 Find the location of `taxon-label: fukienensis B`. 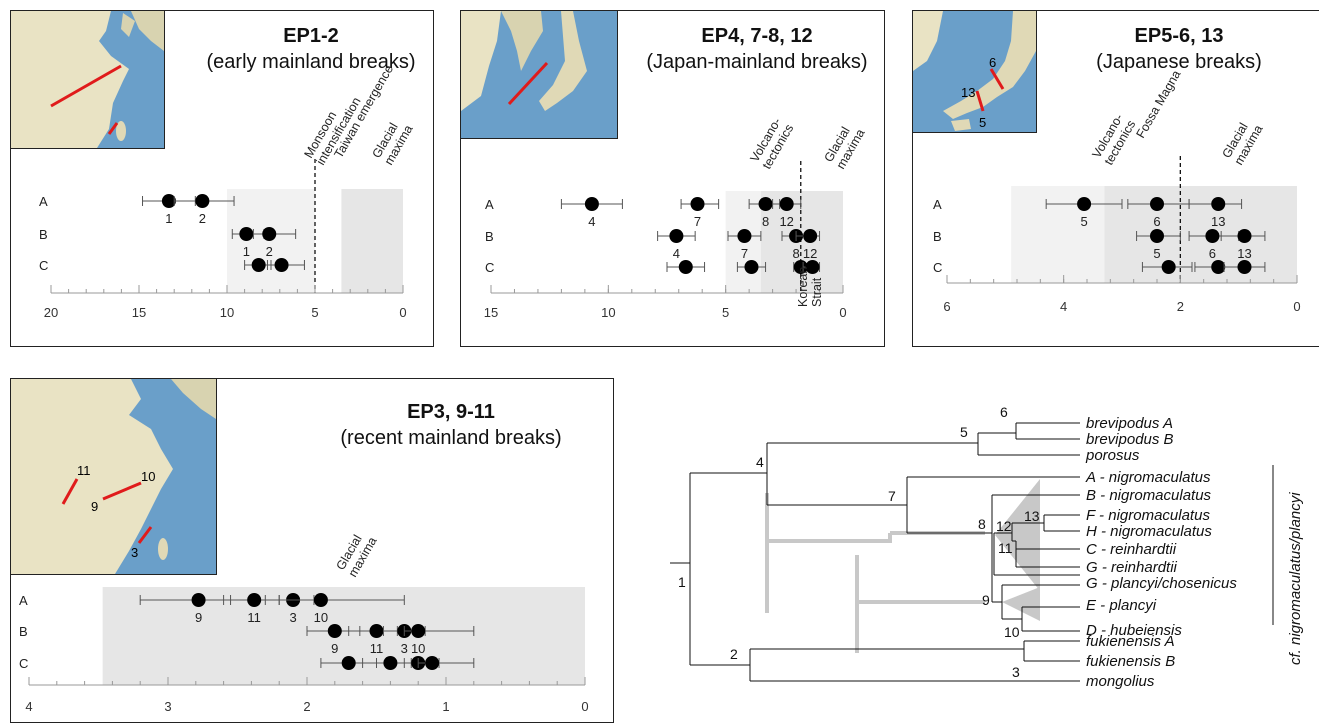

taxon-label: fukienensis B is located at coordinates (1130, 661).